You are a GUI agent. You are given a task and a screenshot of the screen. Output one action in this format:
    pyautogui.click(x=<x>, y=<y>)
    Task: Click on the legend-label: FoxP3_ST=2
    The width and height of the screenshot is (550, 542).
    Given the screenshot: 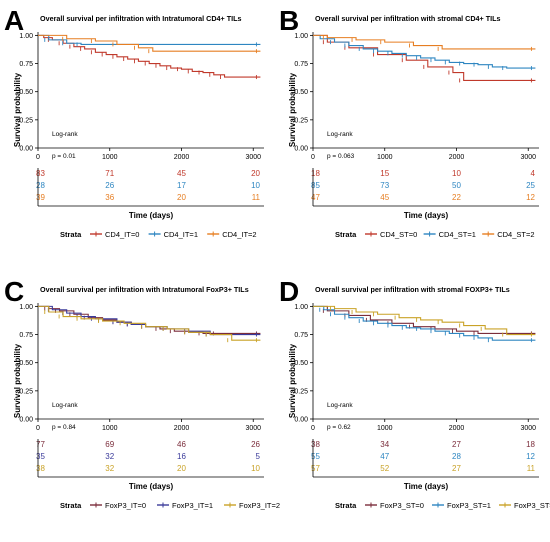 What is the action you would take?
    pyautogui.click(x=532, y=505)
    